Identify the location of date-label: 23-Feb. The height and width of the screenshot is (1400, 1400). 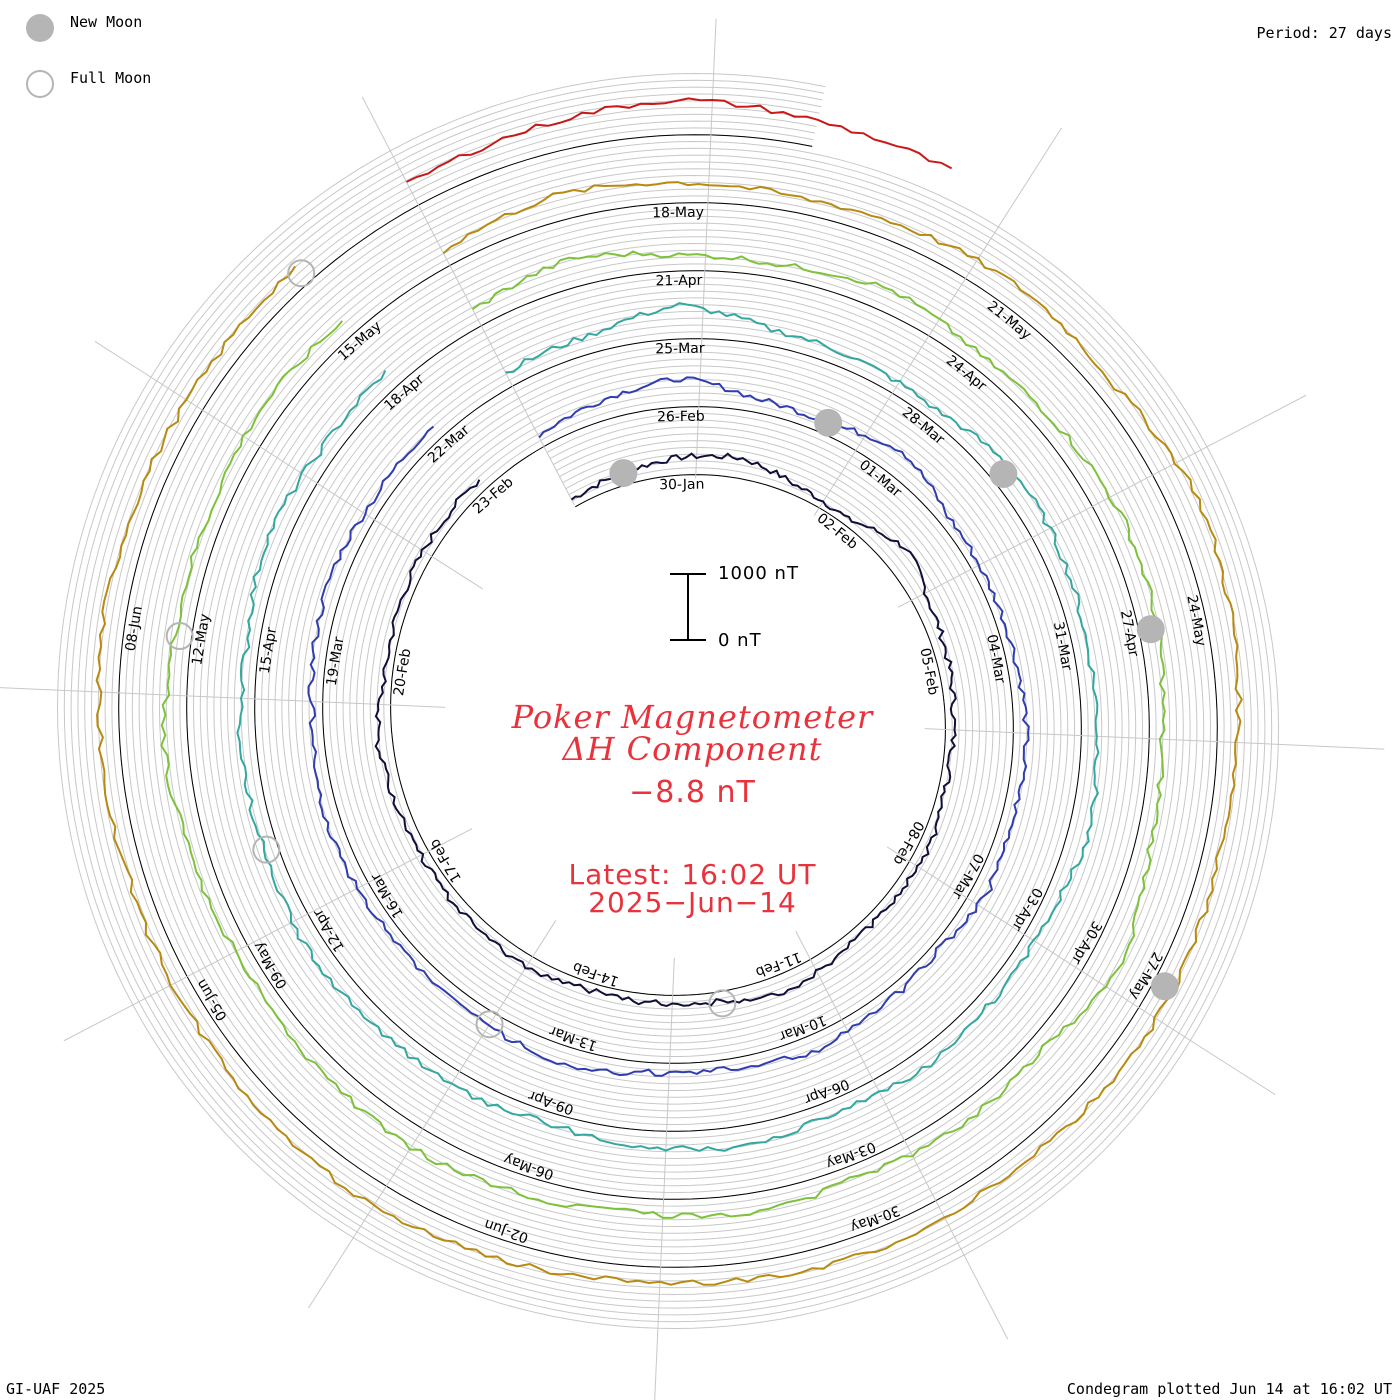
(493, 495).